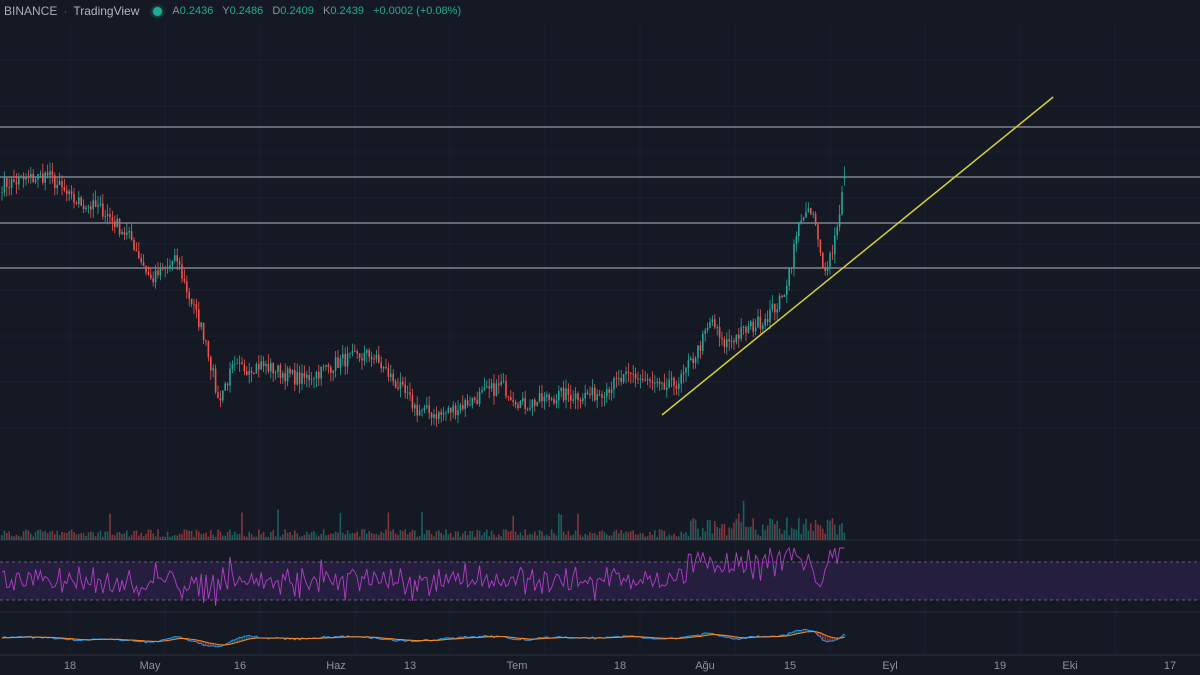 The height and width of the screenshot is (675, 1200). Describe the element at coordinates (158, 11) in the screenshot. I see `market-status-icon` at that location.